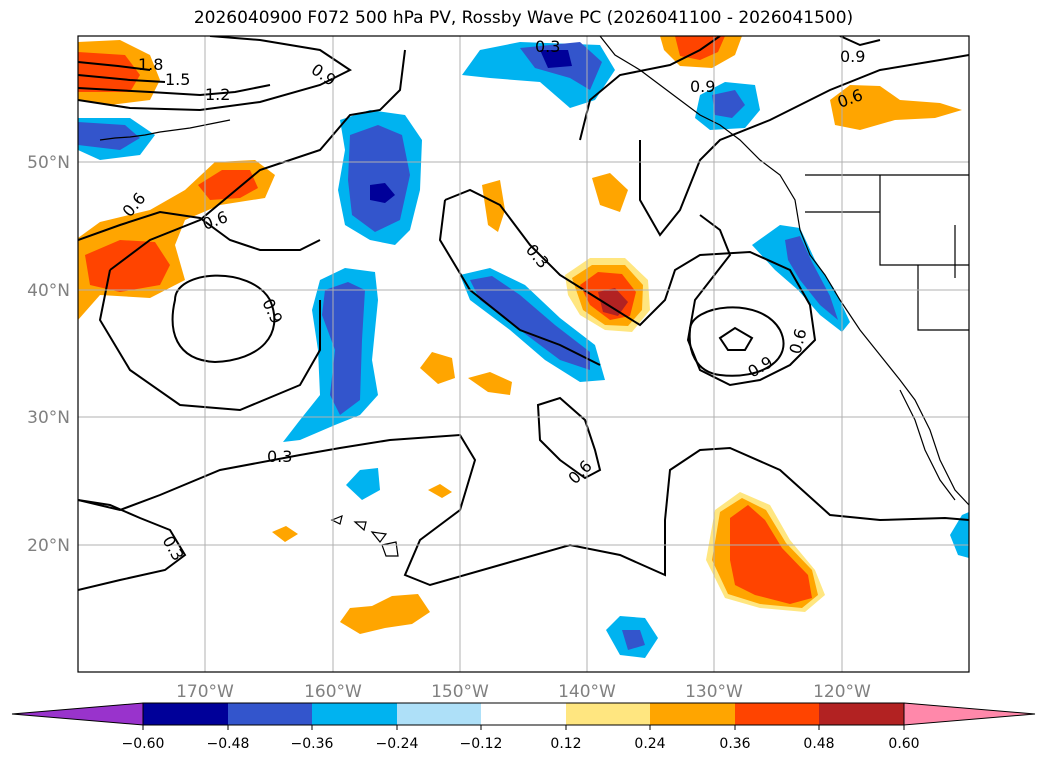 Image resolution: width=1047 pixels, height=765 pixels. Describe the element at coordinates (728, 104) in the screenshot. I see `neg-anomaly-coast-n-core` at that location.